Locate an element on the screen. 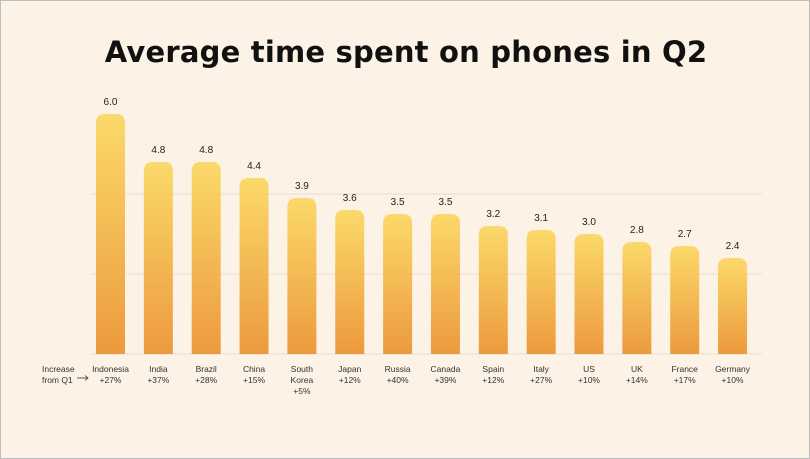 The image size is (810, 459). category-label: Russia is located at coordinates (398, 369).